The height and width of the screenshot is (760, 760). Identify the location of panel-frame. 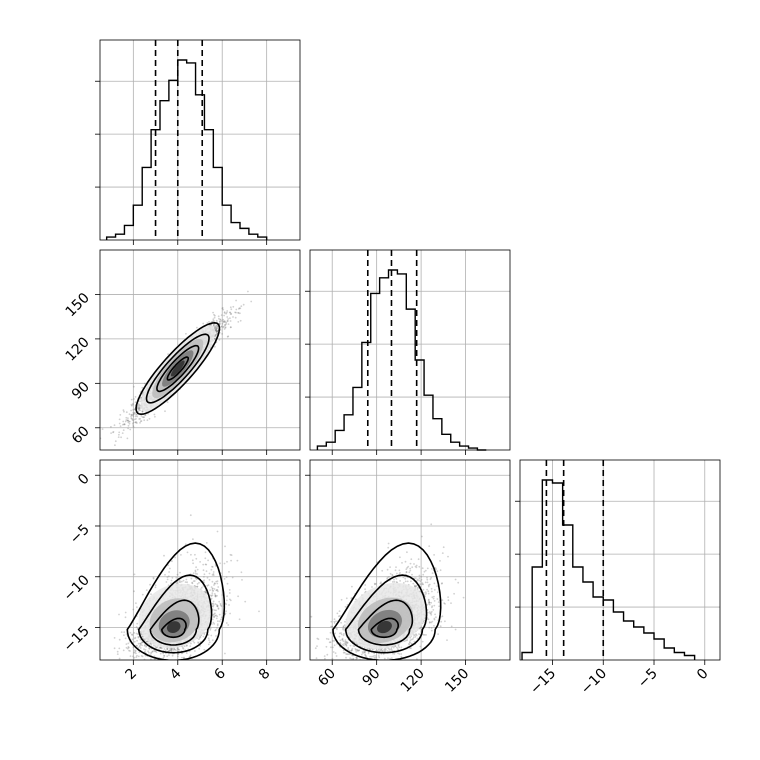
(620, 560).